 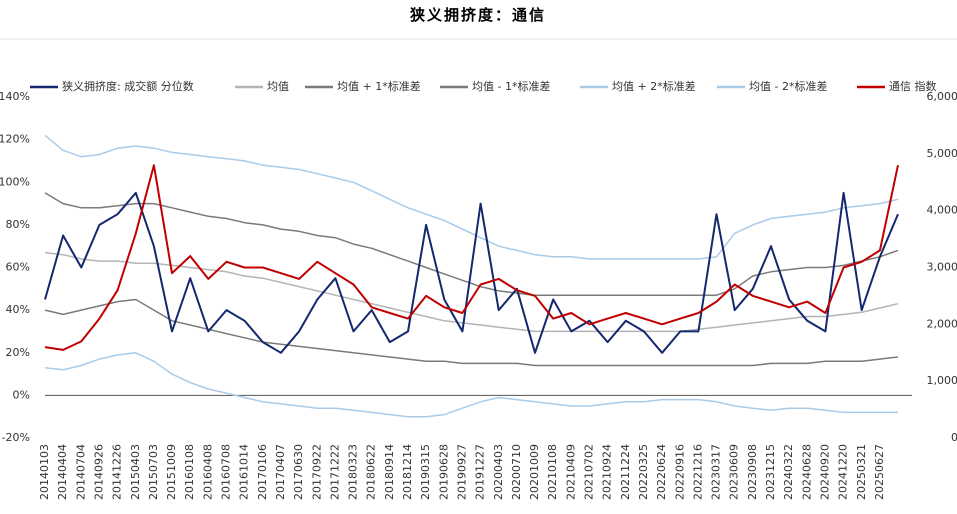 I want to click on x-tick-label: 20160708, so click(x=226, y=472).